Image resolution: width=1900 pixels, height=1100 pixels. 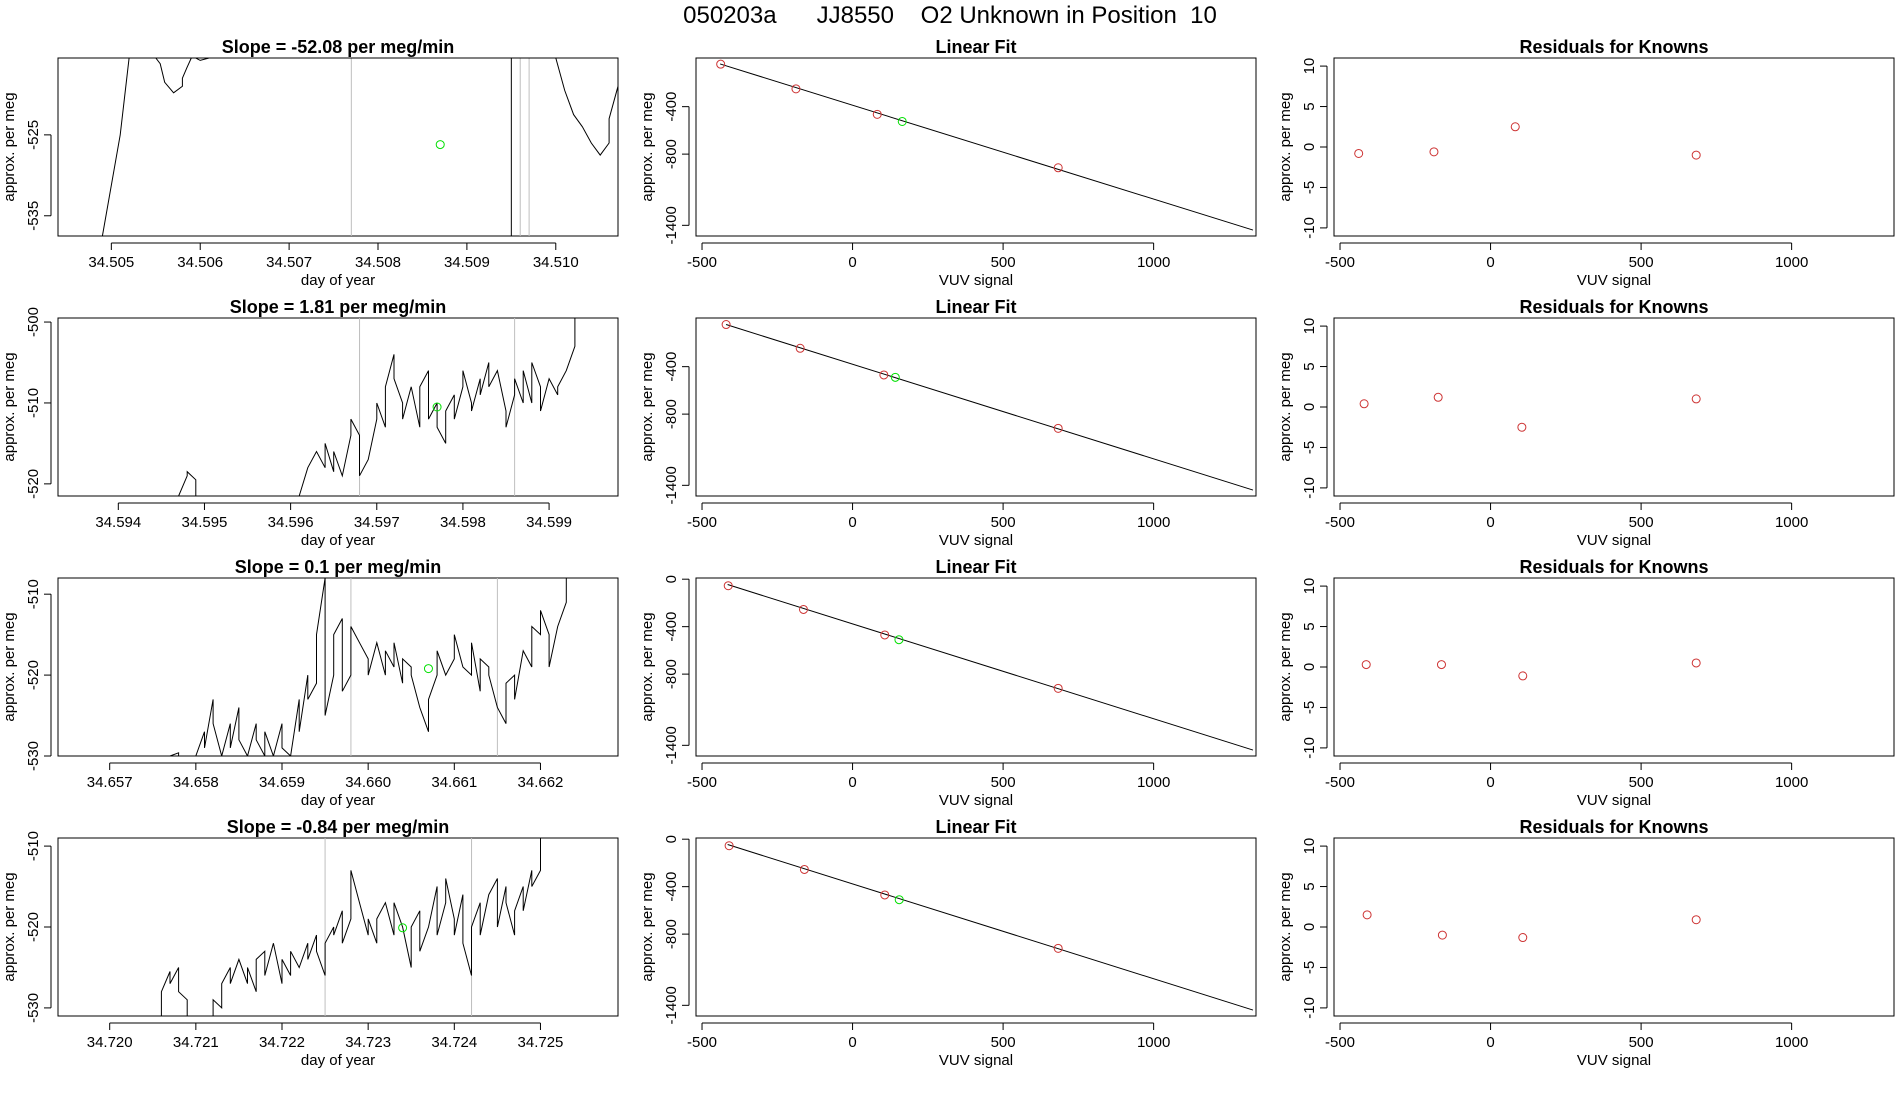 What do you see at coordinates (338, 827) in the screenshot?
I see `panel-title: Slope = -0.84 per meg/min` at bounding box center [338, 827].